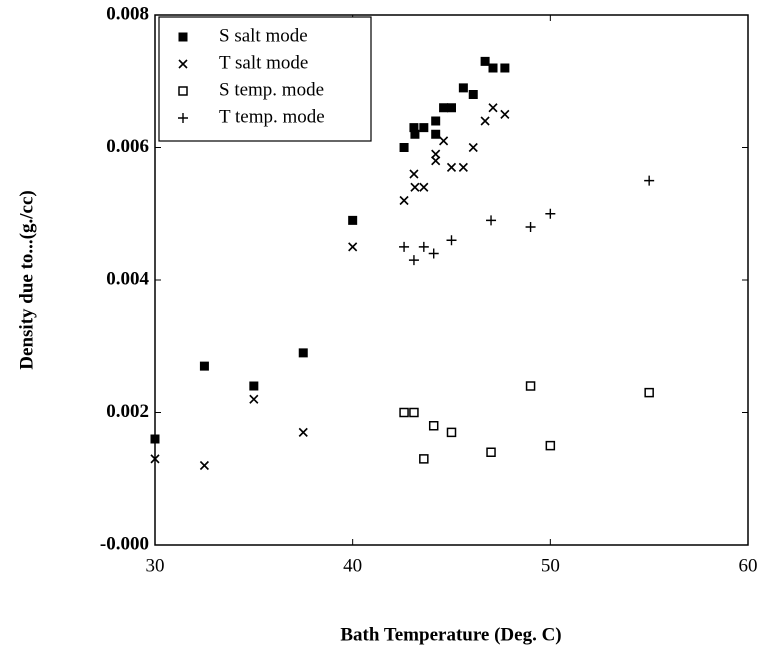 The height and width of the screenshot is (657, 762). Describe the element at coordinates (271, 89) in the screenshot. I see `legend-label: S temp. mode` at that location.